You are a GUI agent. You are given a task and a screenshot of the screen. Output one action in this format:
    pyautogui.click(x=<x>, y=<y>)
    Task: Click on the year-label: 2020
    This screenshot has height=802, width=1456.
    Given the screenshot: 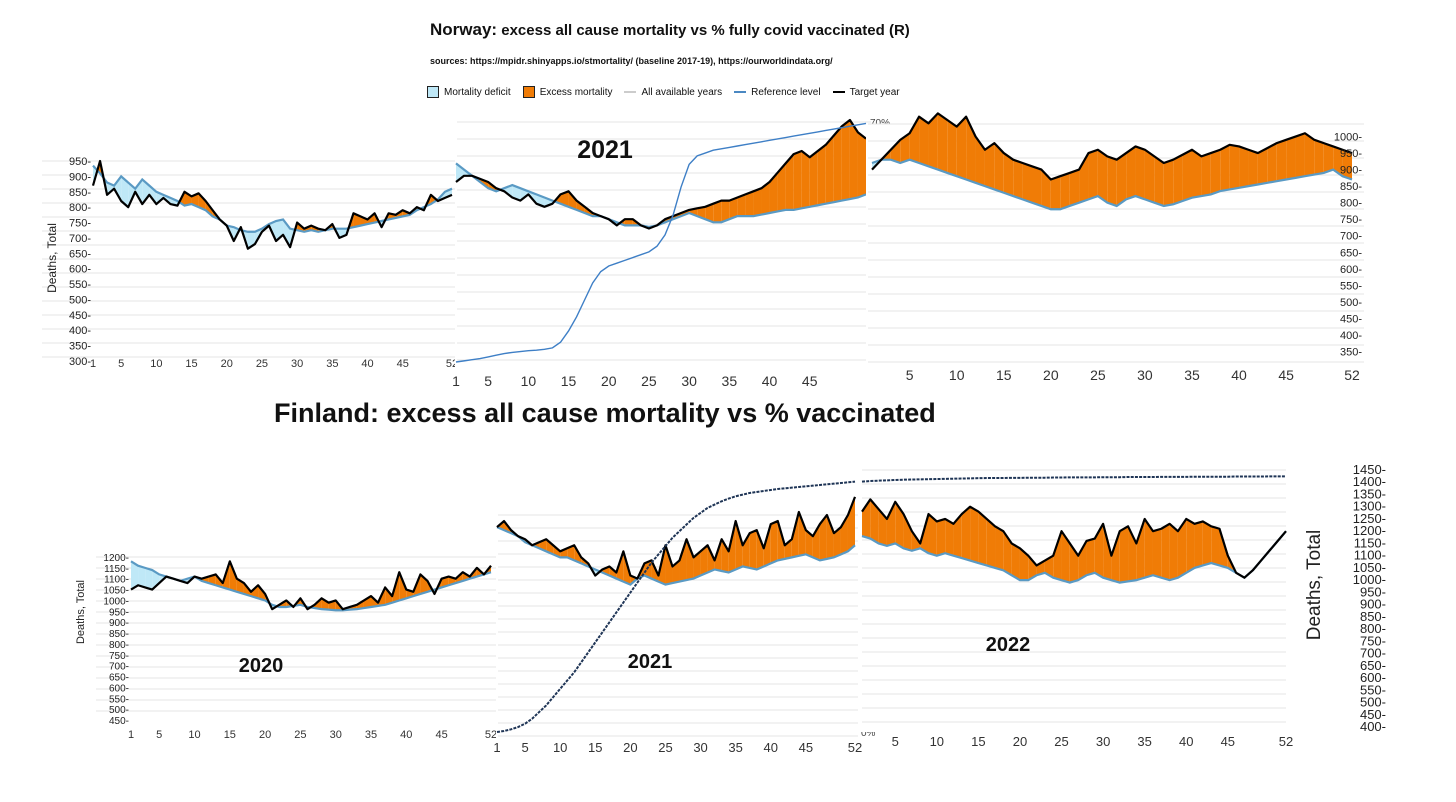 What is the action you would take?
    pyautogui.click(x=261, y=666)
    